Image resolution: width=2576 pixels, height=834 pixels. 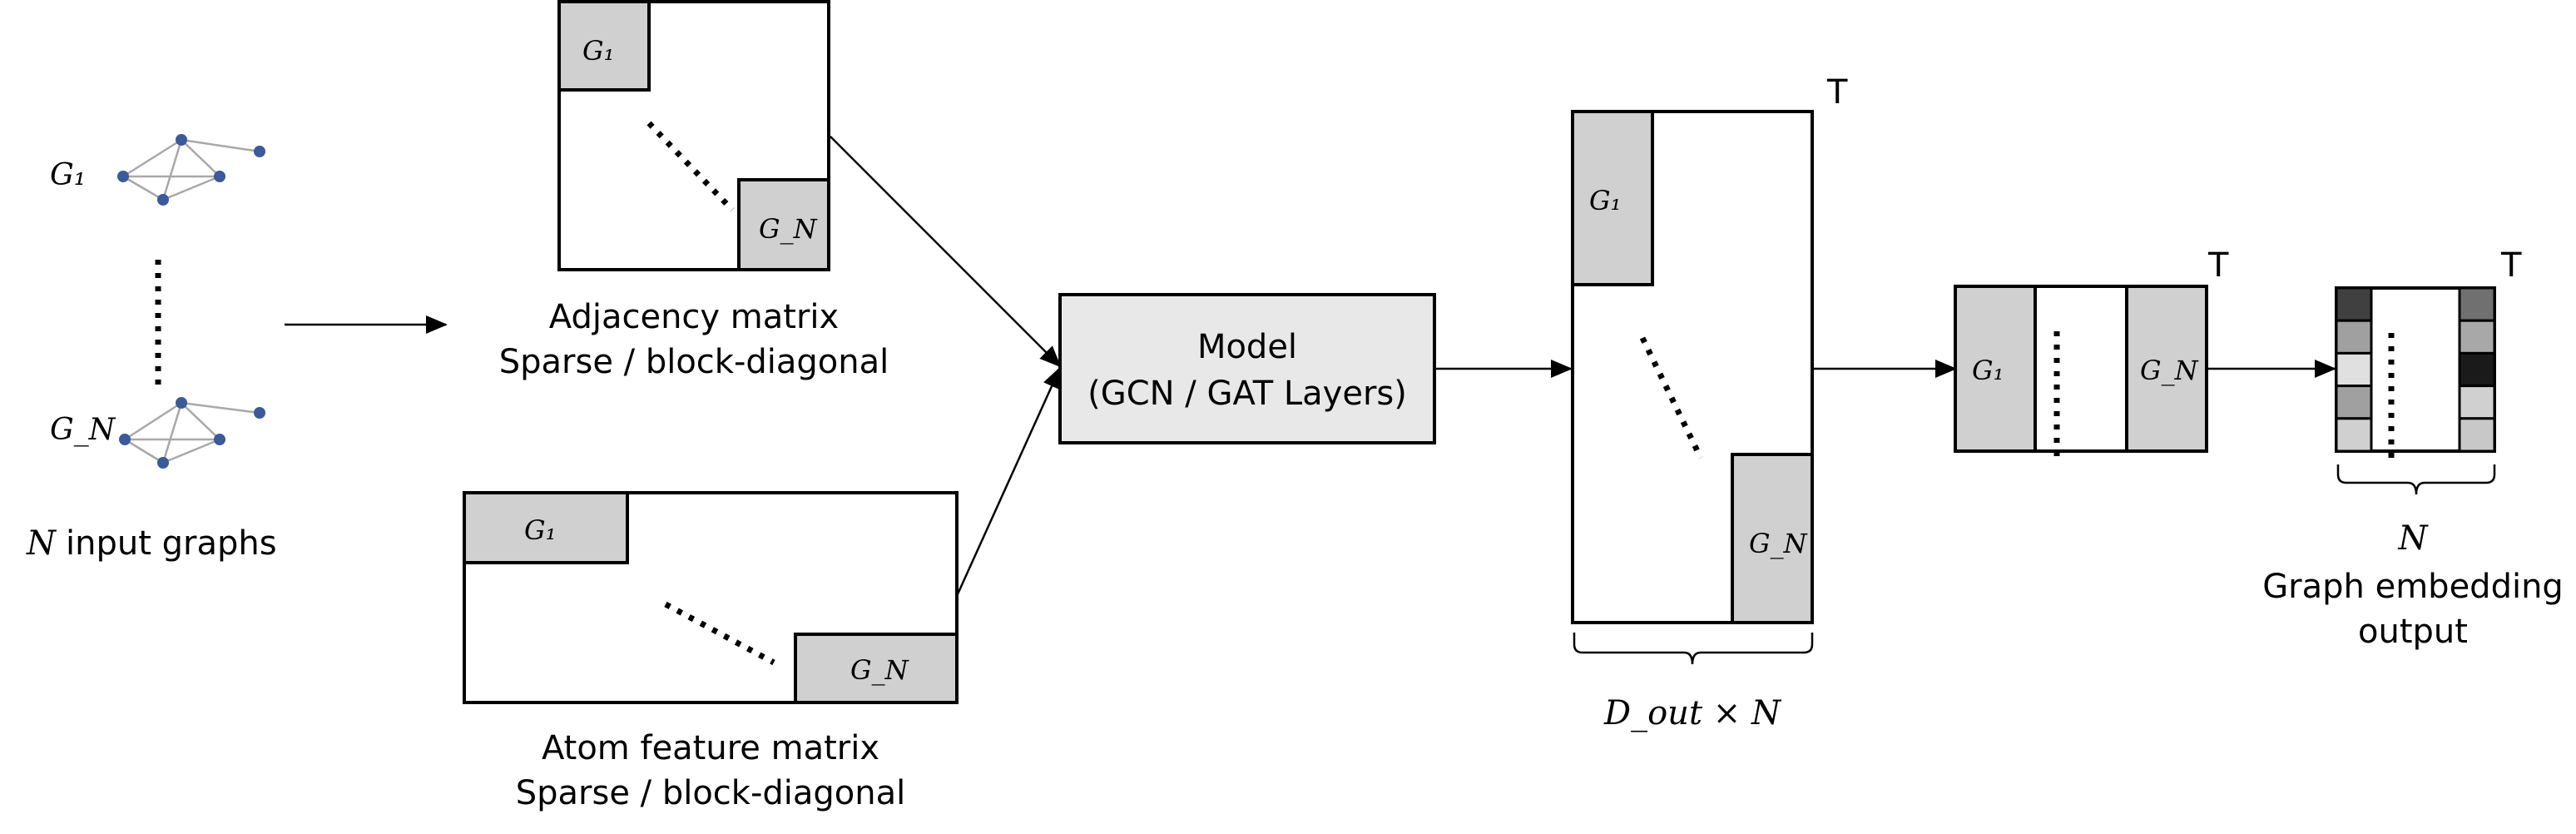 What do you see at coordinates (1709, 402) in the screenshot?
I see `node-output-group: G₁ G_N T D_out × N` at bounding box center [1709, 402].